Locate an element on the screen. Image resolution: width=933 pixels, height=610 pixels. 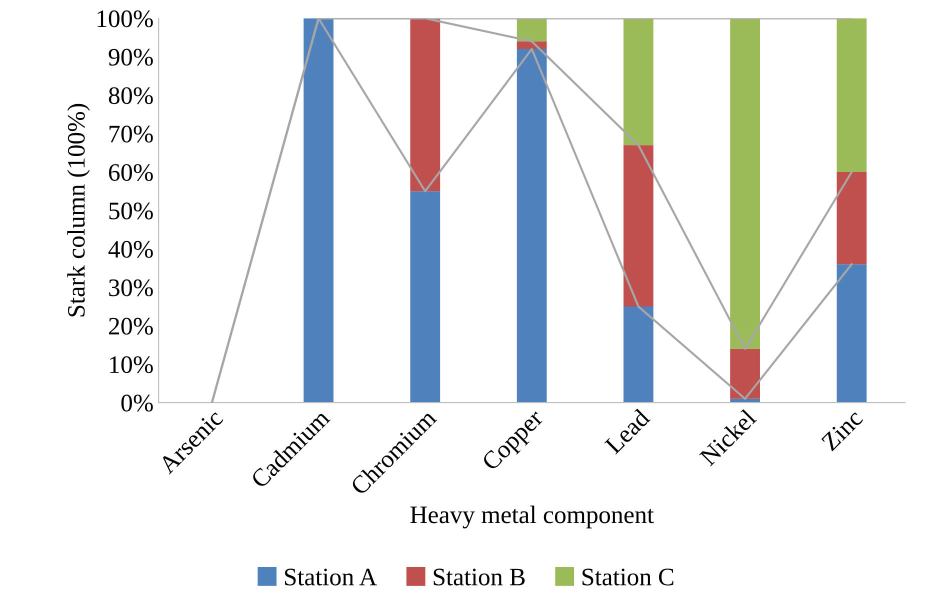
y-tick-label: 70% is located at coordinates (131, 134).